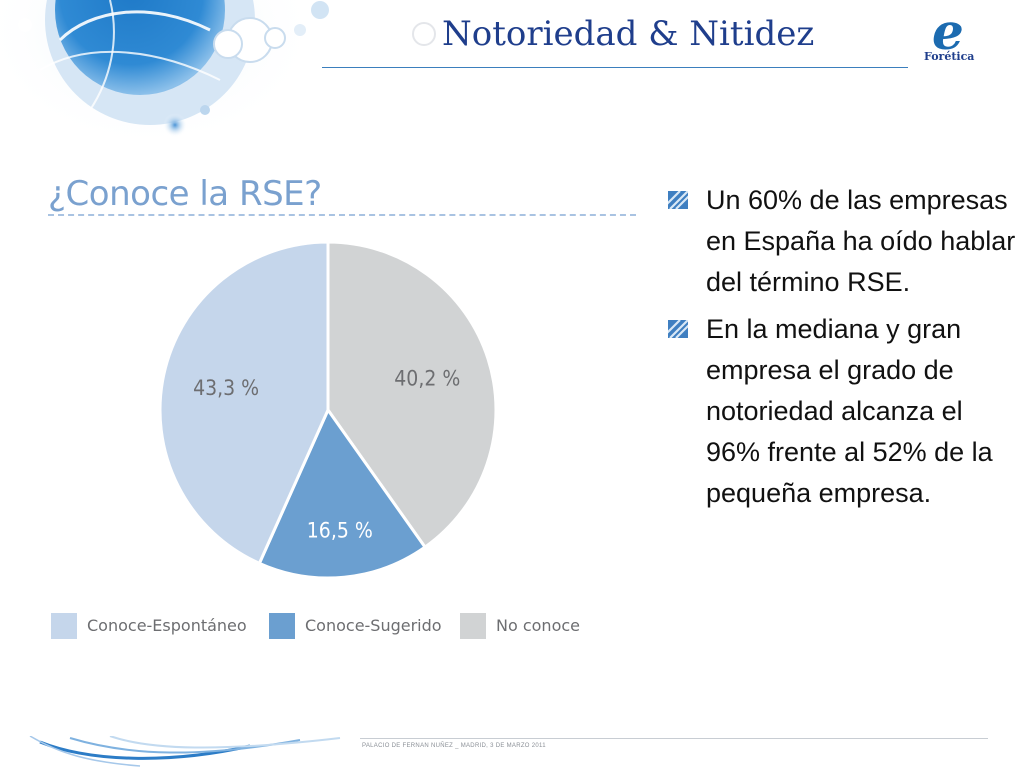 Image resolution: width=1024 pixels, height=768 pixels. I want to click on chart-title-underline, so click(342, 215).